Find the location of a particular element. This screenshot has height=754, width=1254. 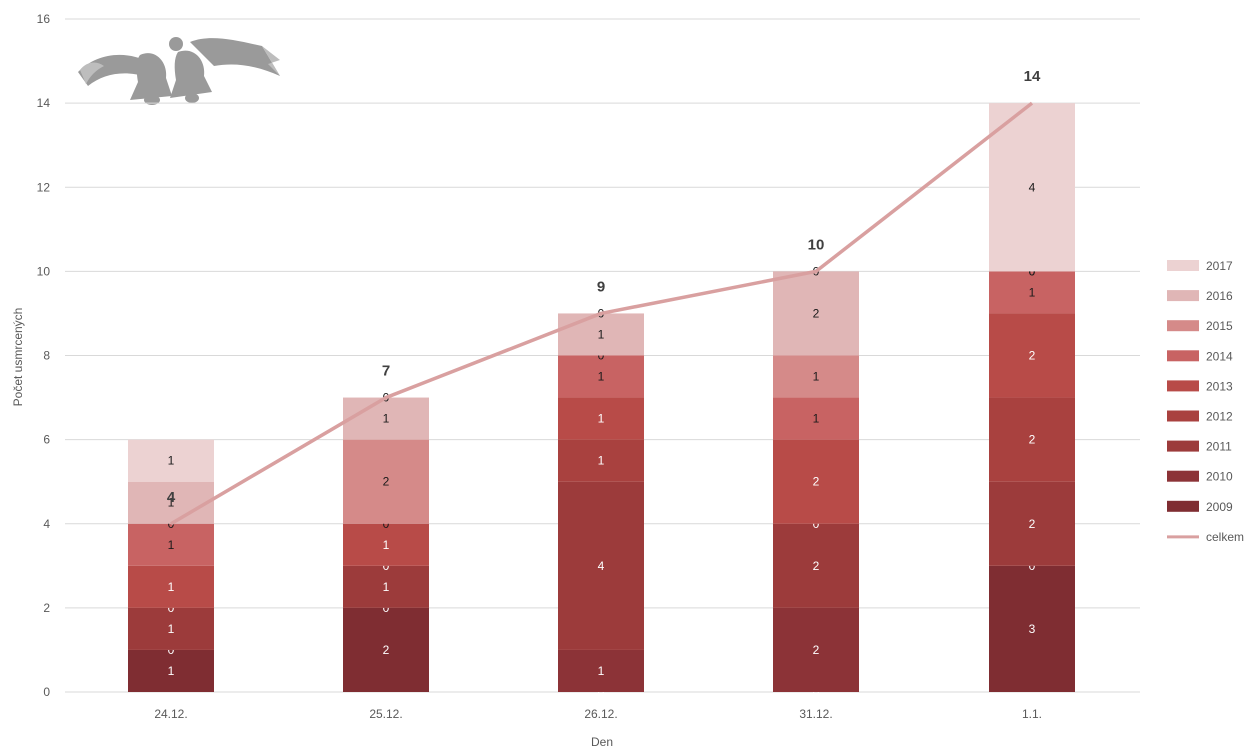

legend-label: 2016 is located at coordinates (1219, 296).